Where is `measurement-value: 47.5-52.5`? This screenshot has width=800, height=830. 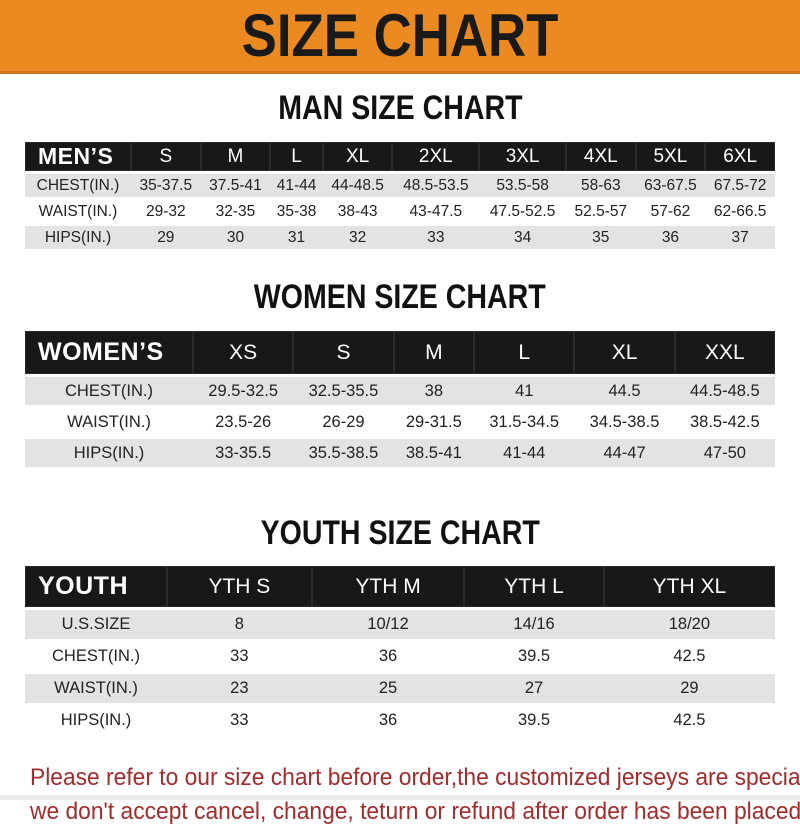 measurement-value: 47.5-52.5 is located at coordinates (522, 211).